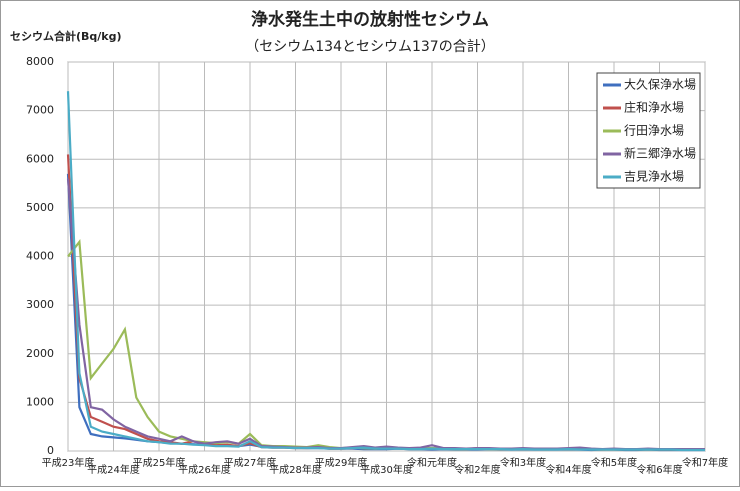 This screenshot has width=740, height=491. Describe the element at coordinates (654, 131) in the screenshot. I see `legend-label: 行田浄水場` at that location.